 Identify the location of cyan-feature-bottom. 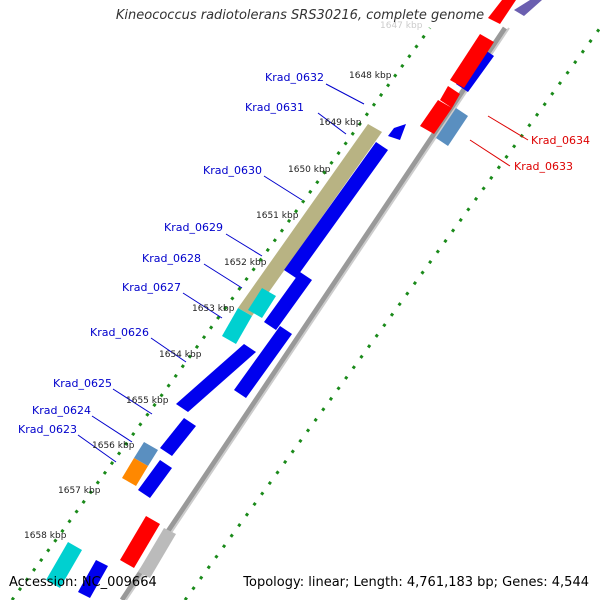
(64, 565).